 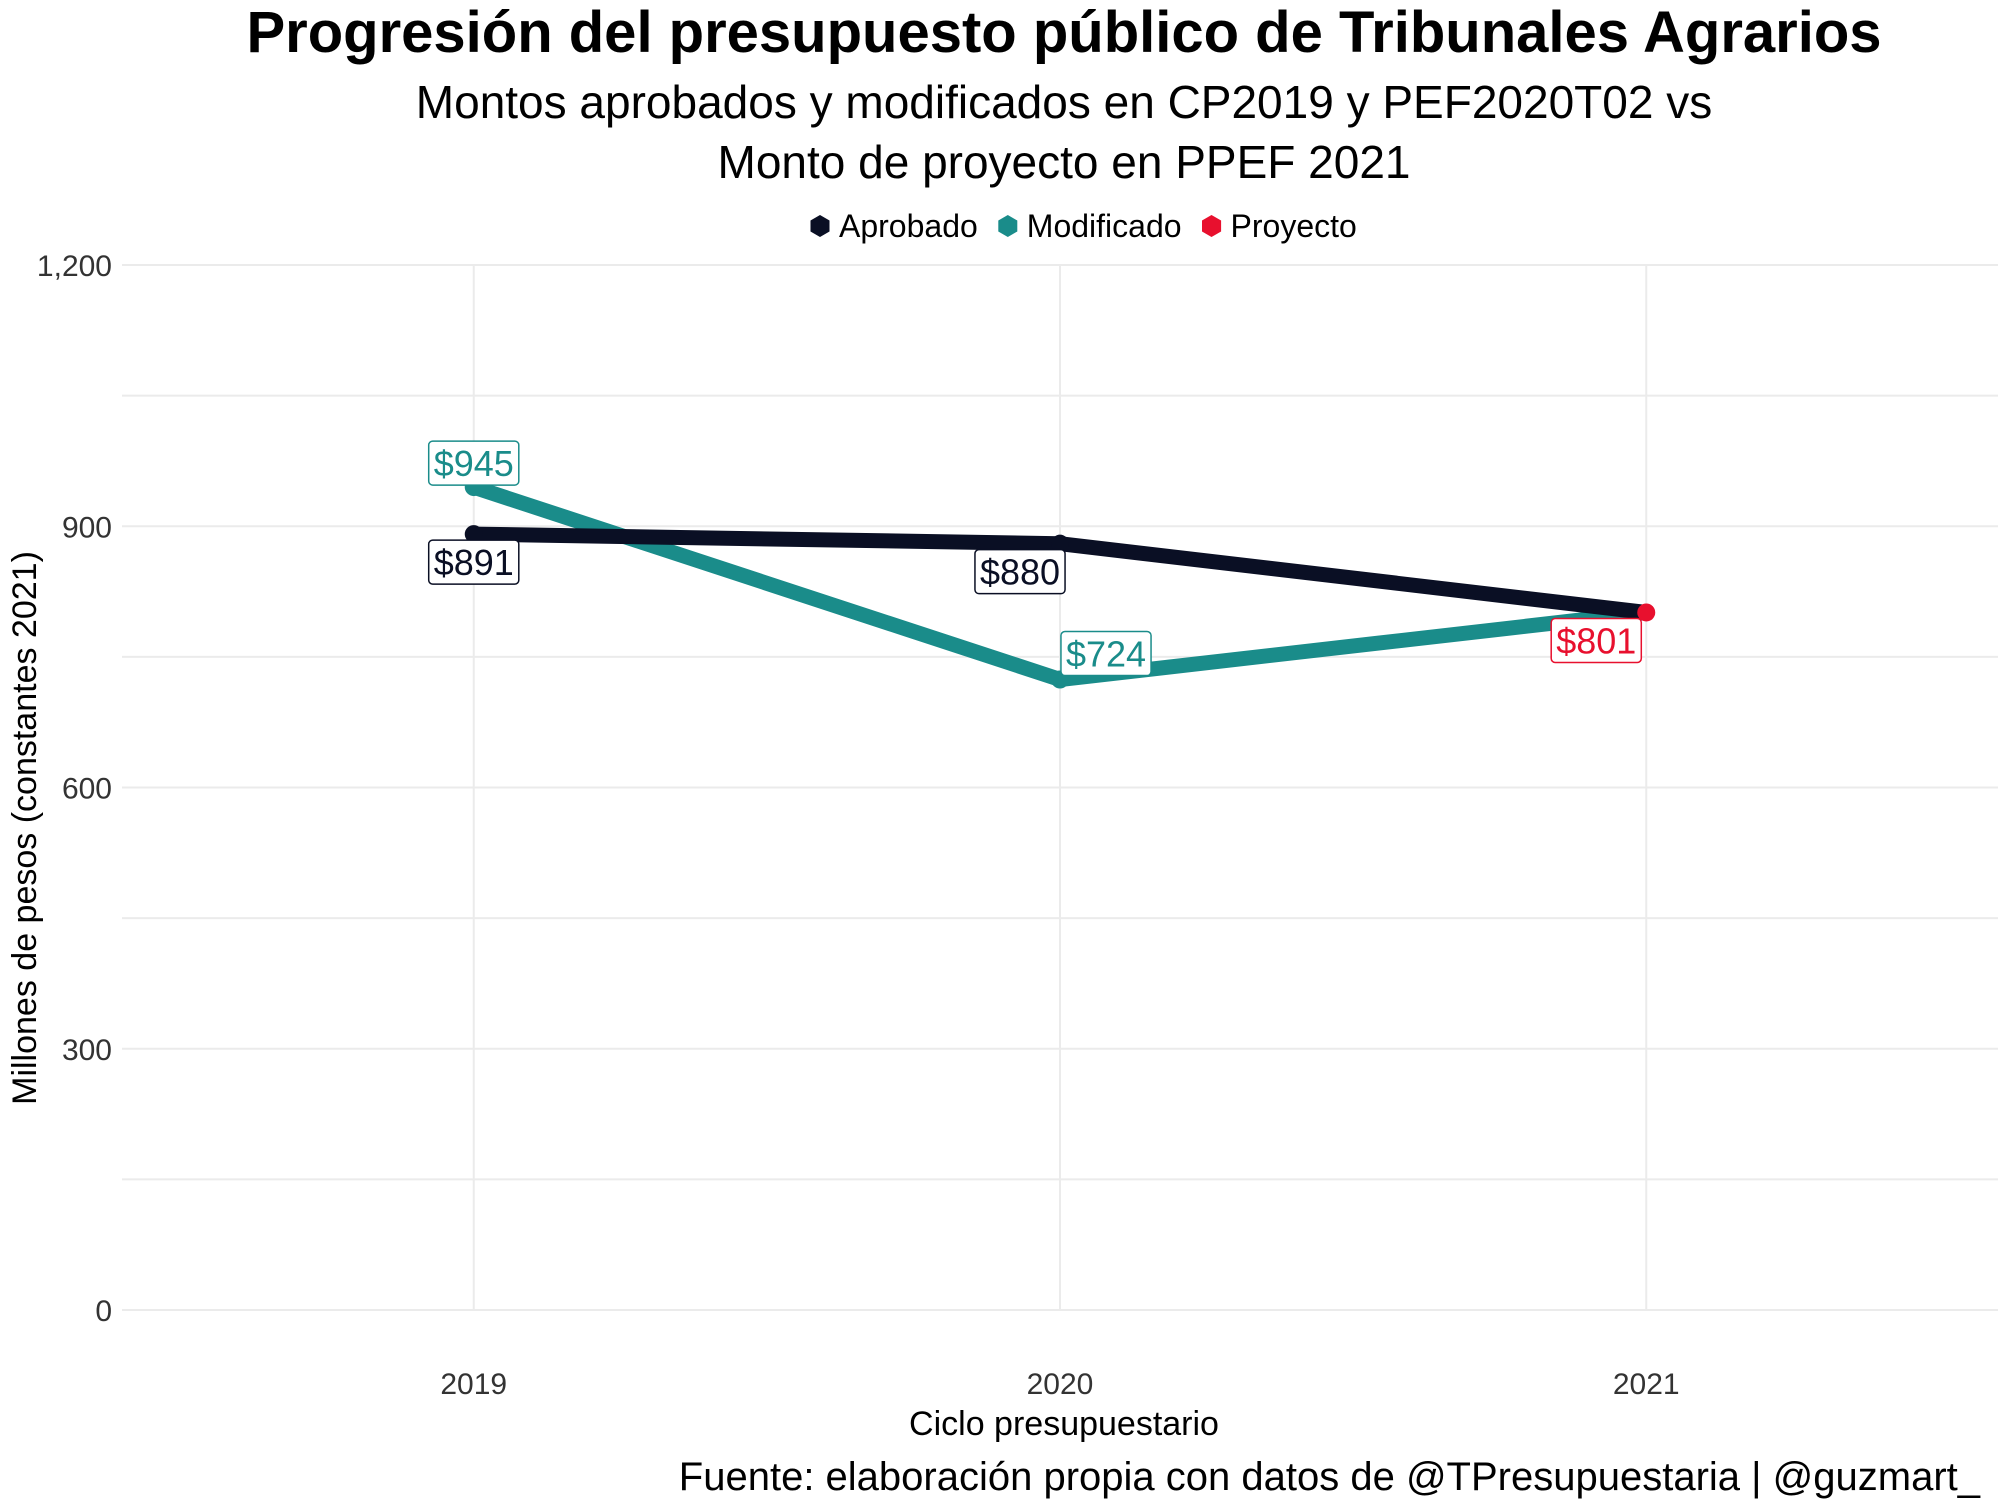 What do you see at coordinates (1064, 162) in the screenshot?
I see `chart-subtitle-line-2: Monto de proyecto en PPEF 2021` at bounding box center [1064, 162].